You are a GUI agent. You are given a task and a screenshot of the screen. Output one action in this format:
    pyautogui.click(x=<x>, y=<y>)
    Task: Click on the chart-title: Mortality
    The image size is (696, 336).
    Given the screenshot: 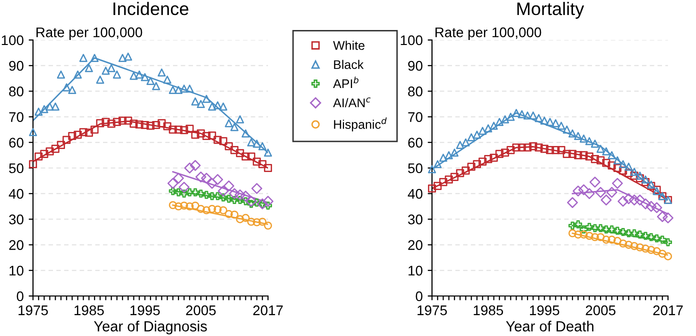 What is the action you would take?
    pyautogui.click(x=550, y=10)
    